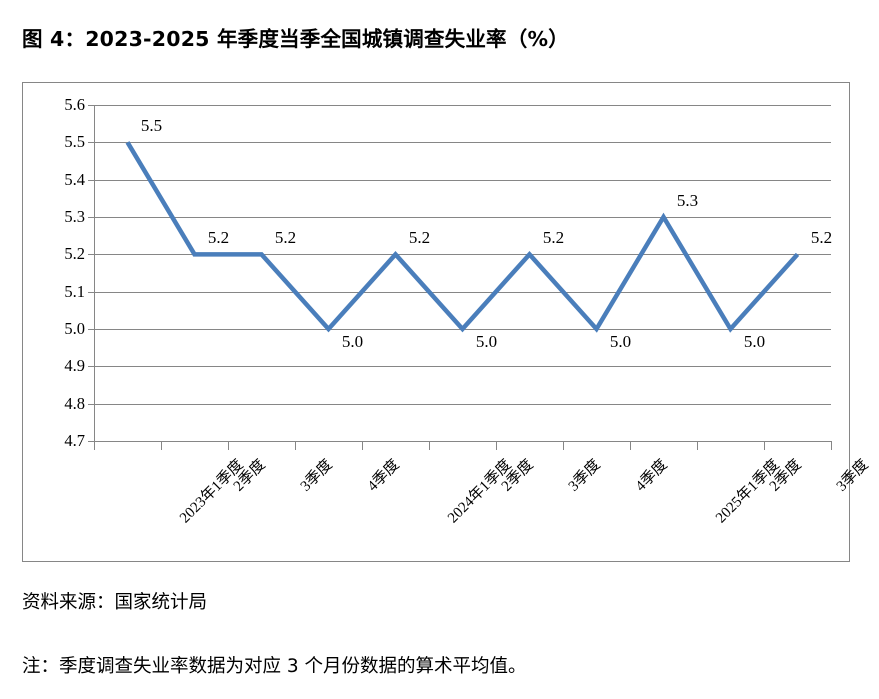  What do you see at coordinates (74, 366) in the screenshot?
I see `y-axis-tick-label: 4.9` at bounding box center [74, 366].